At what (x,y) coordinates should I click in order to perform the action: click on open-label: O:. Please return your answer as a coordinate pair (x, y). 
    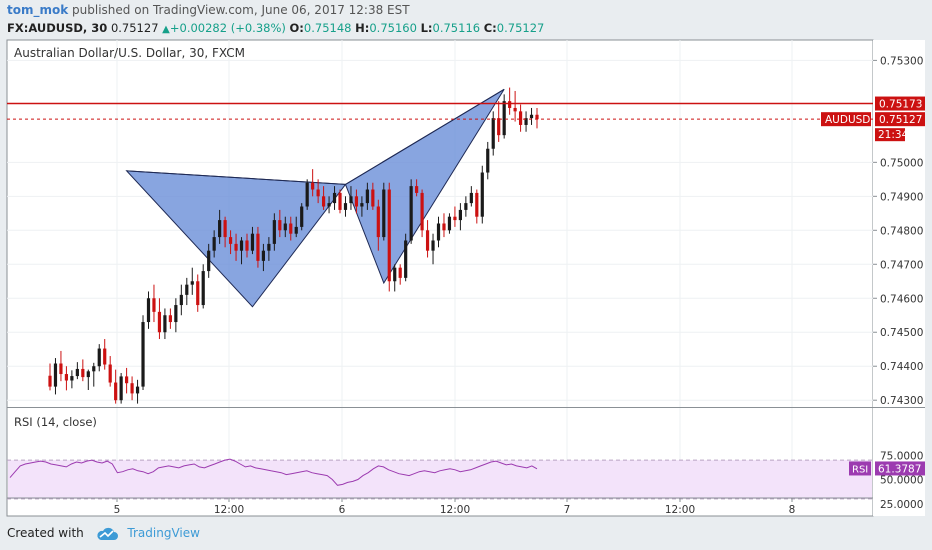
    Looking at the image, I should click on (296, 28).